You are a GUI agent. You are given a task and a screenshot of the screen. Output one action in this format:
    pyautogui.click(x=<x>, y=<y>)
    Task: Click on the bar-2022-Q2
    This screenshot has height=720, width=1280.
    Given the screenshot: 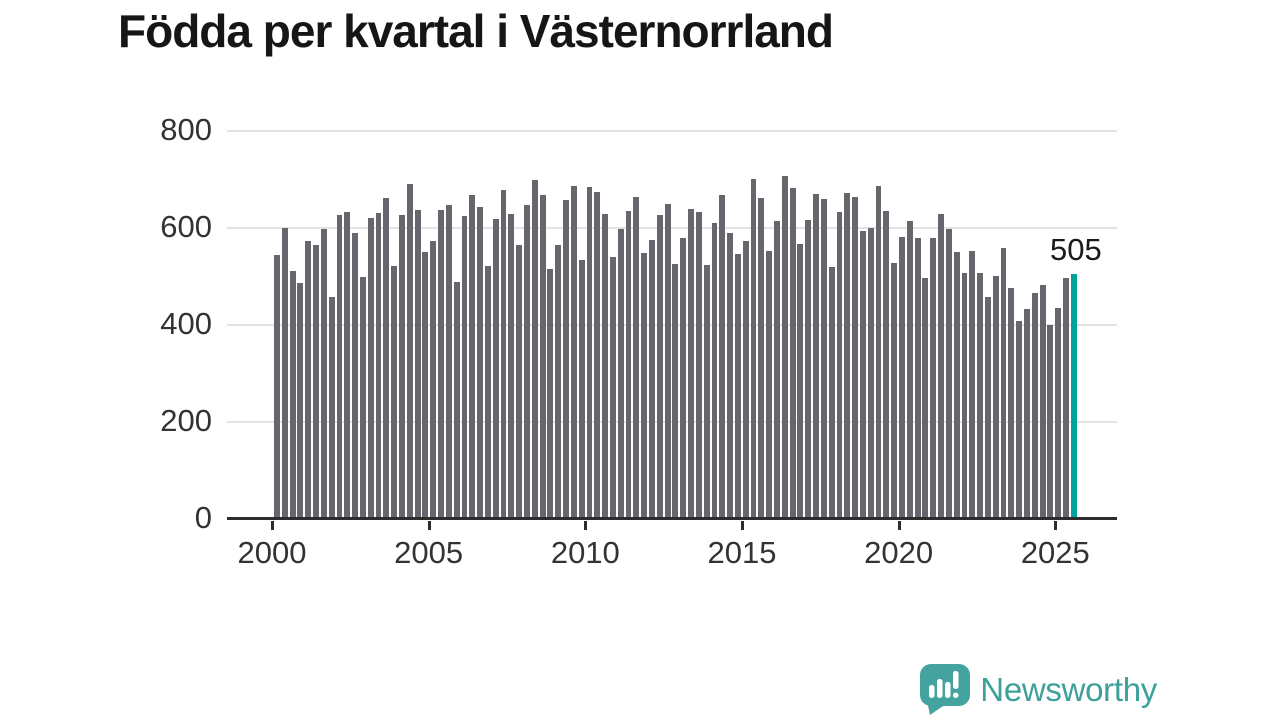 What is the action you would take?
    pyautogui.click(x=972, y=385)
    